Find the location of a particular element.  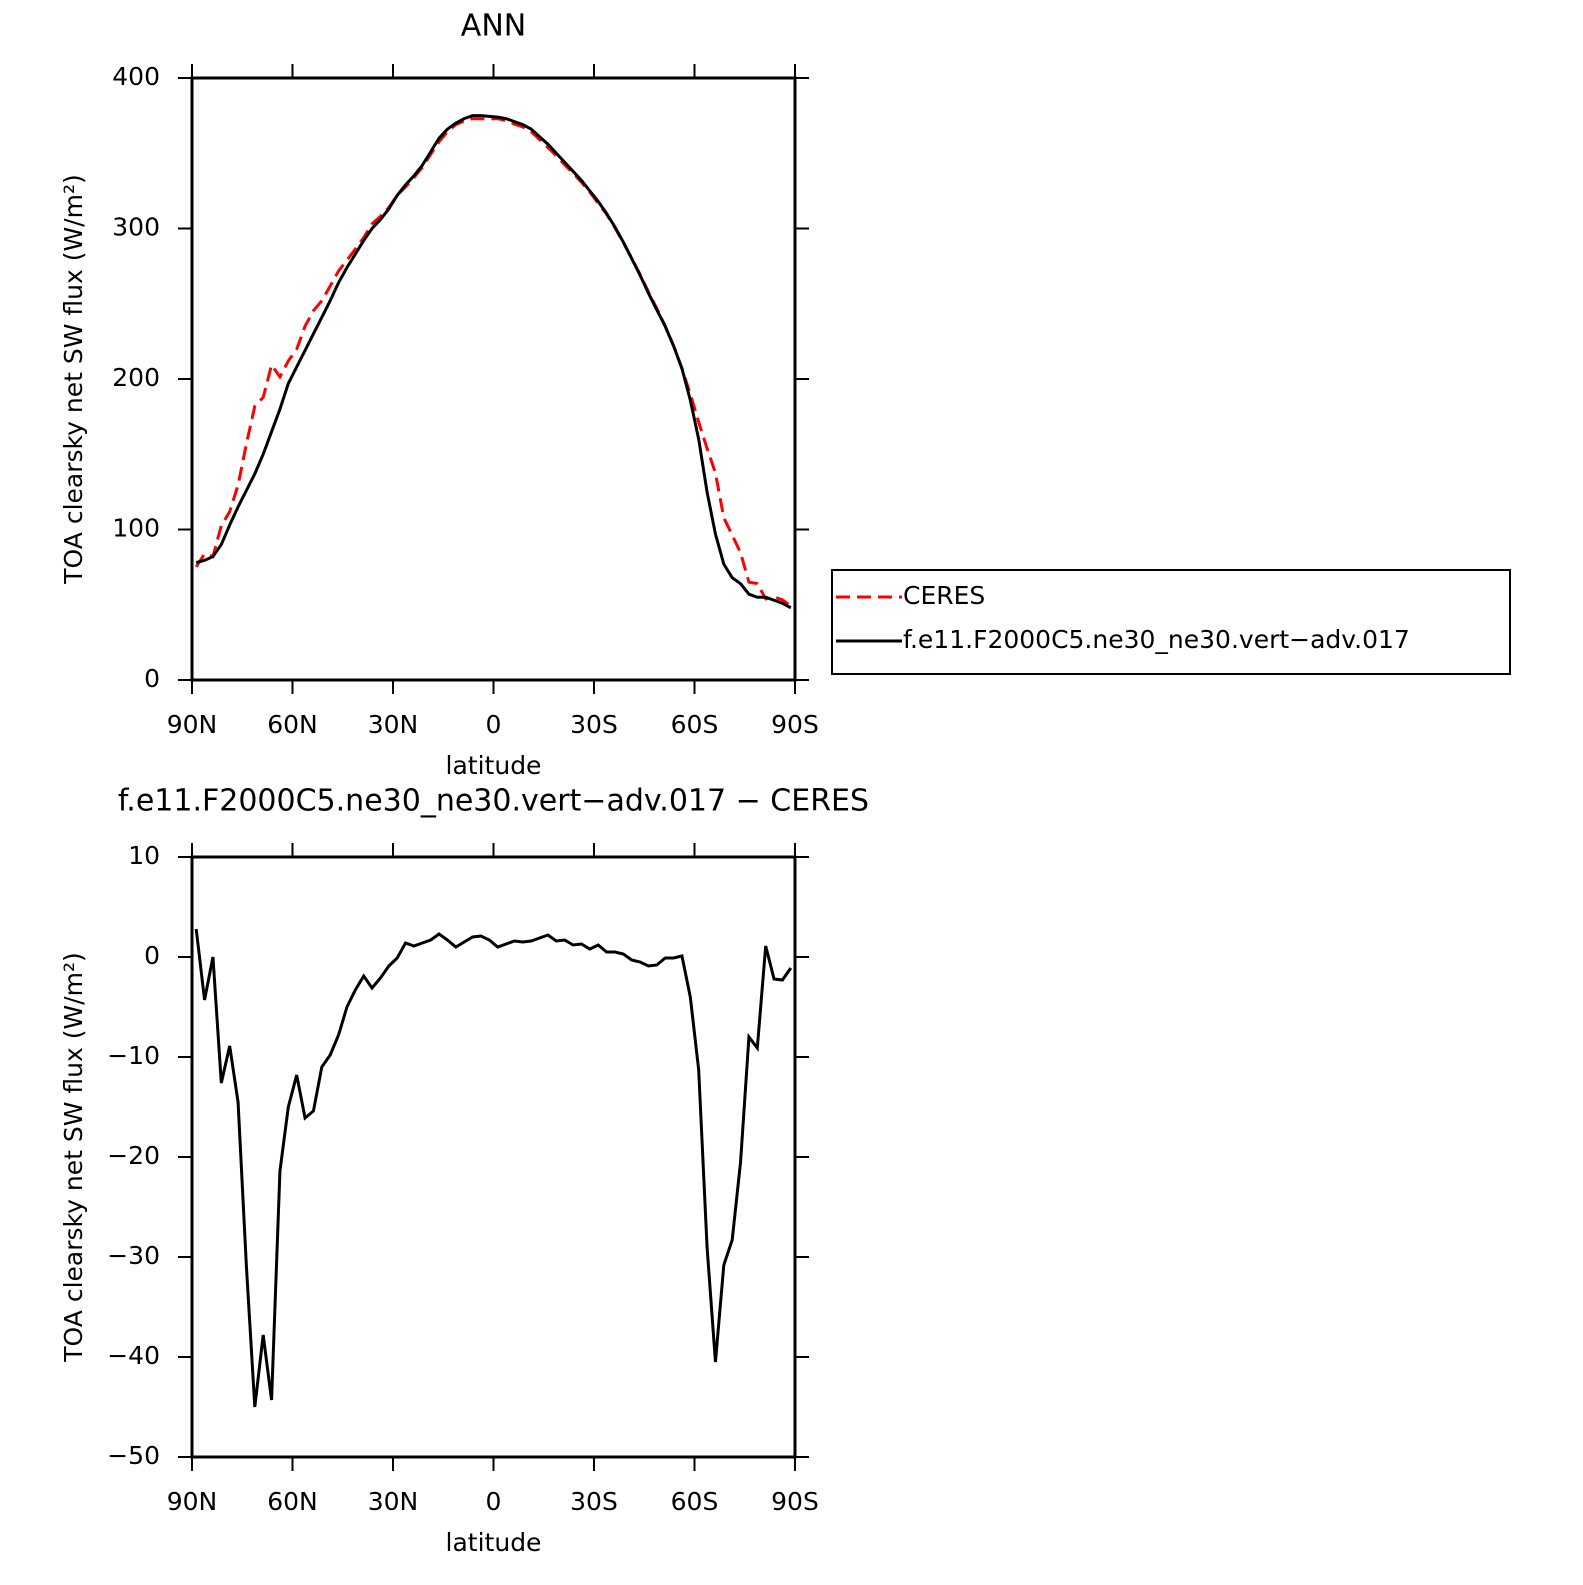

y-tick-label: −30 is located at coordinates (133, 1255).